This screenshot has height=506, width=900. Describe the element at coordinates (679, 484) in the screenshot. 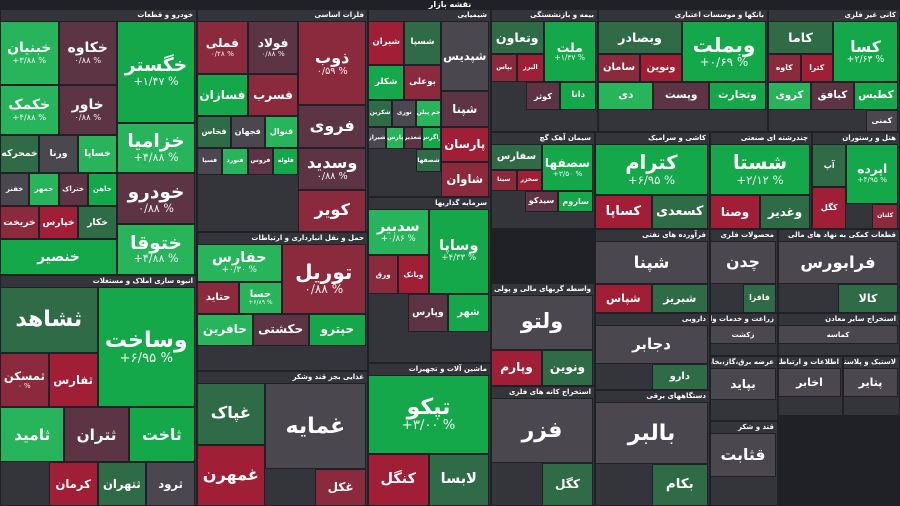

I see `stock-tile: بکام` at that location.